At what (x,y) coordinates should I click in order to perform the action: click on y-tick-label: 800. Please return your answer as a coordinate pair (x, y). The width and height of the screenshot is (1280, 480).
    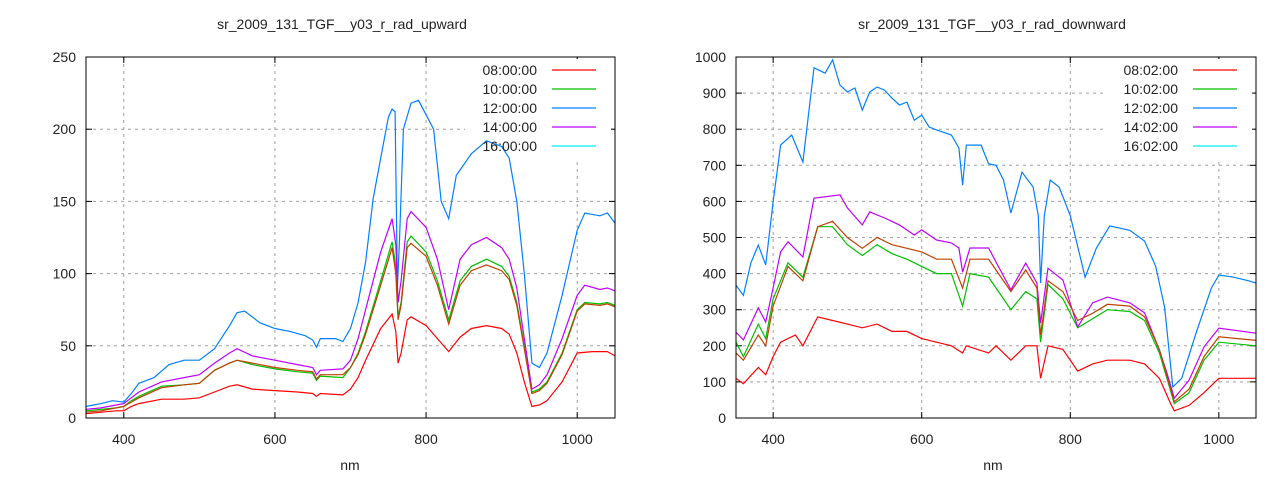
    Looking at the image, I should click on (715, 129).